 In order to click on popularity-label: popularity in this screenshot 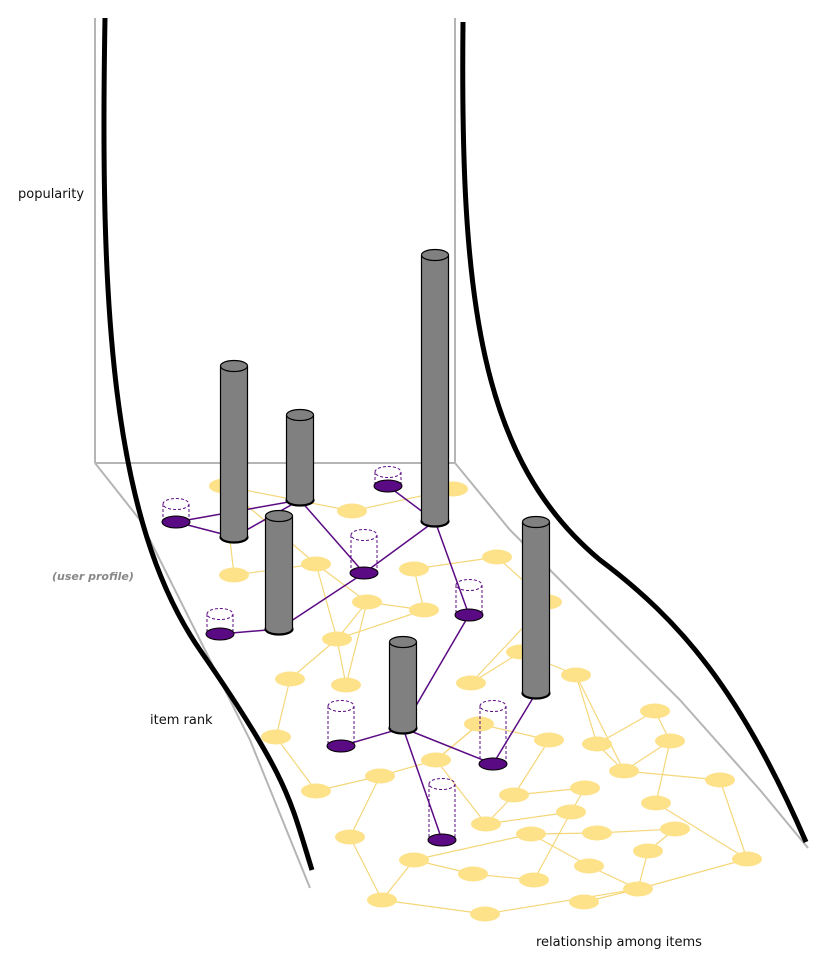, I will do `click(51, 194)`.